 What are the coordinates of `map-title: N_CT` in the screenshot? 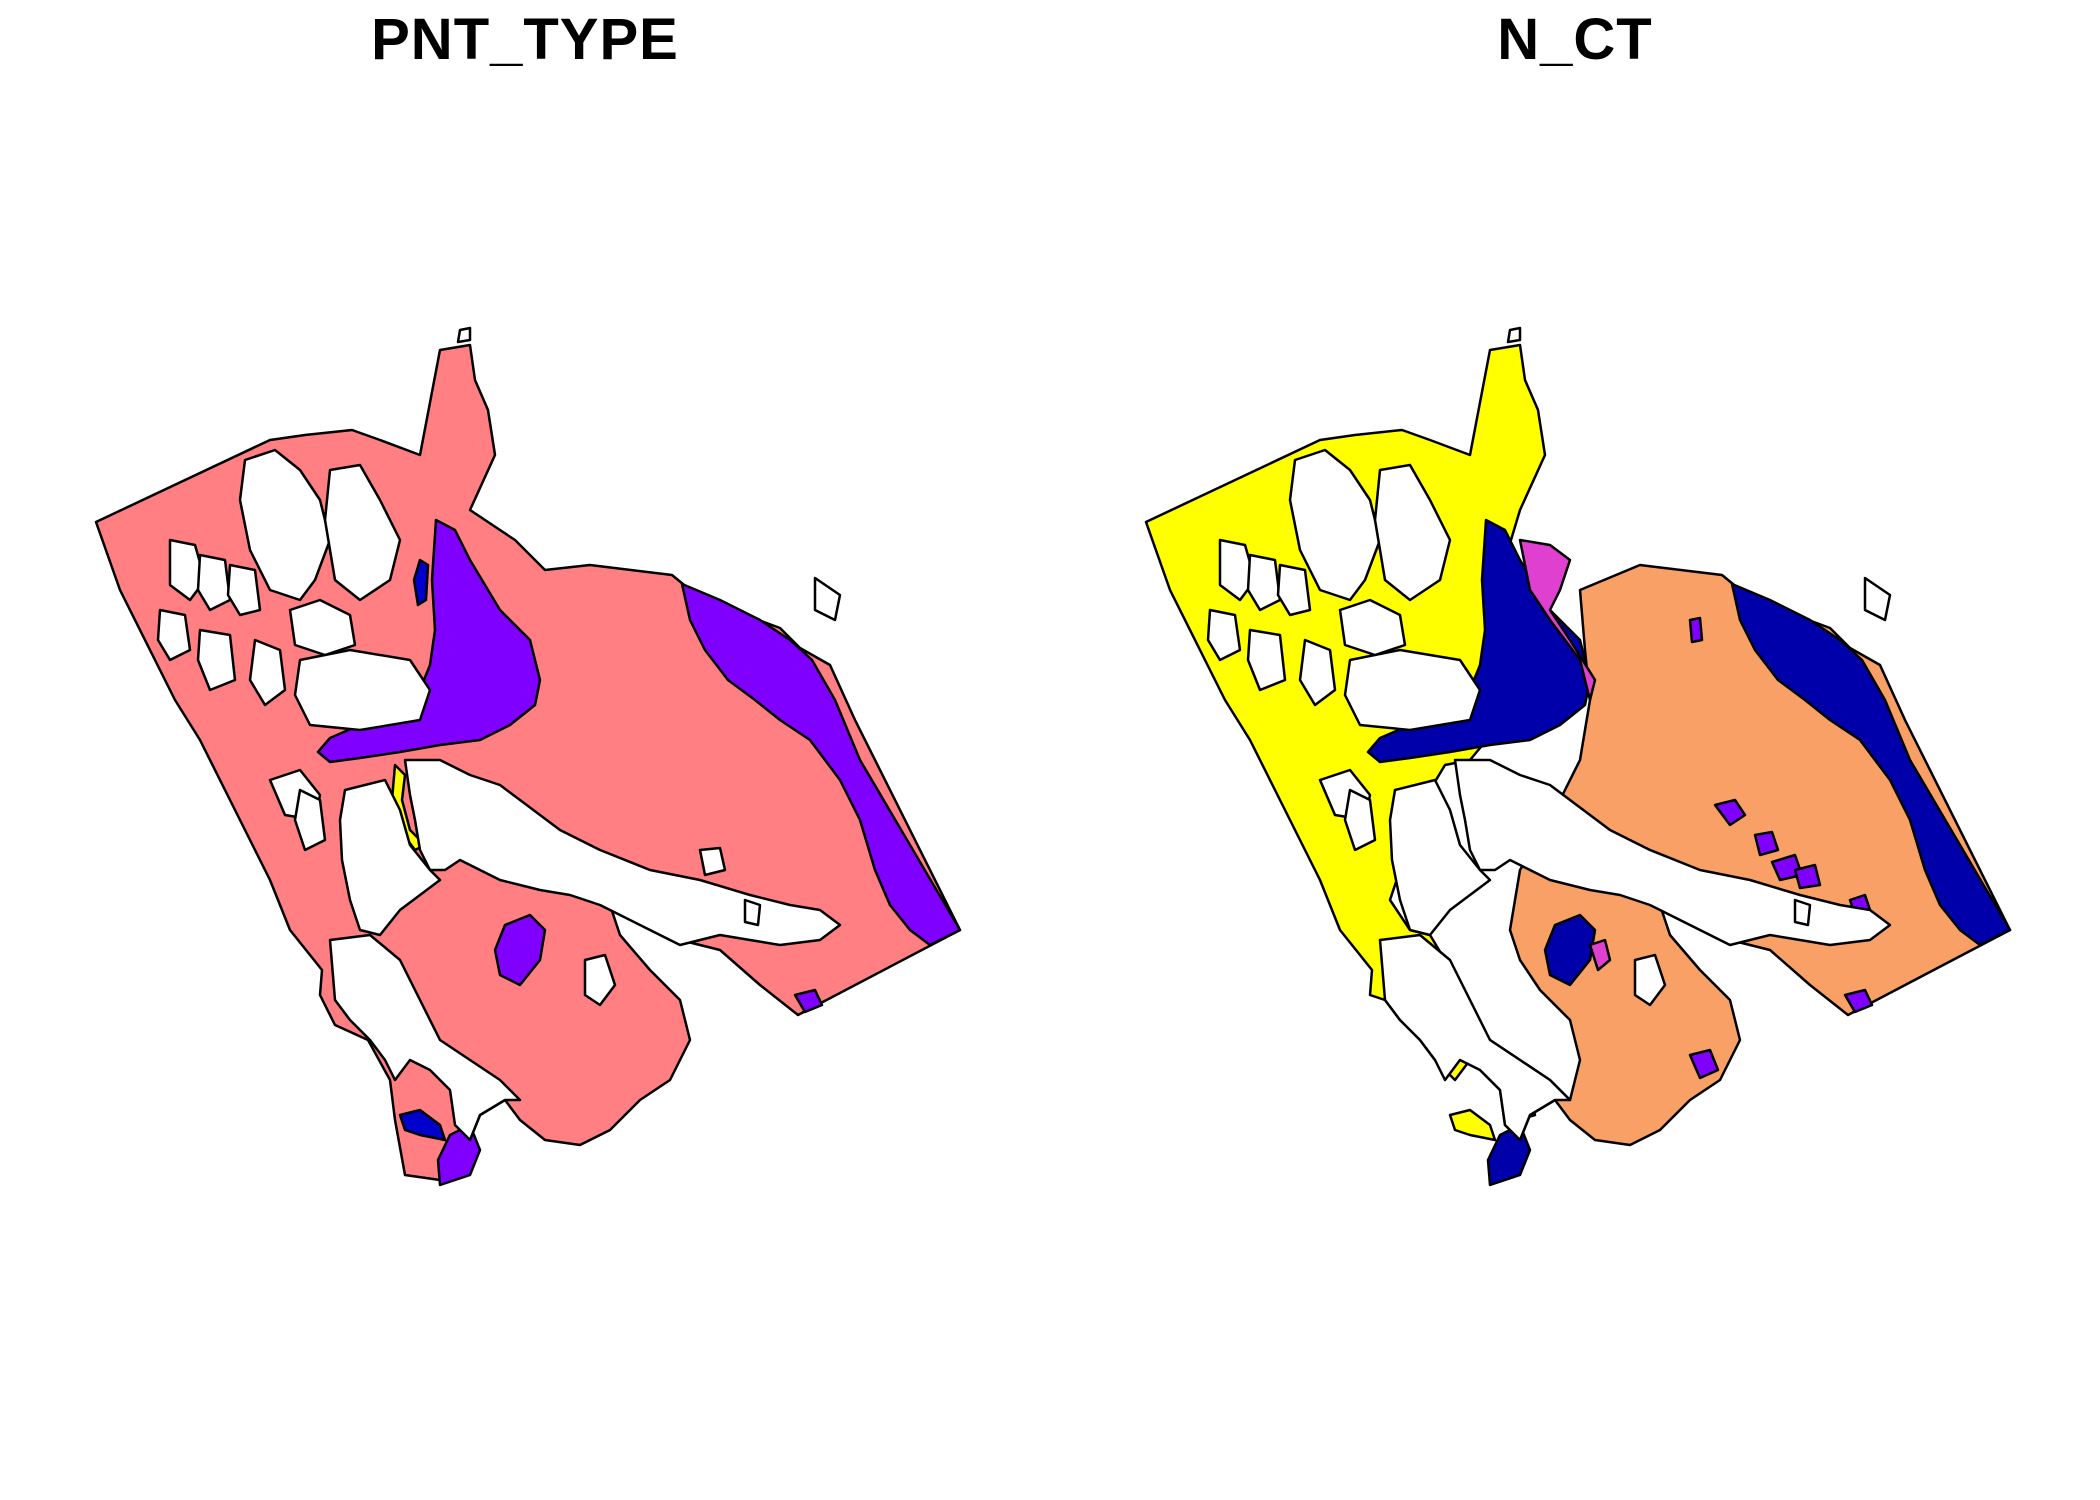 It's located at (1575, 39).